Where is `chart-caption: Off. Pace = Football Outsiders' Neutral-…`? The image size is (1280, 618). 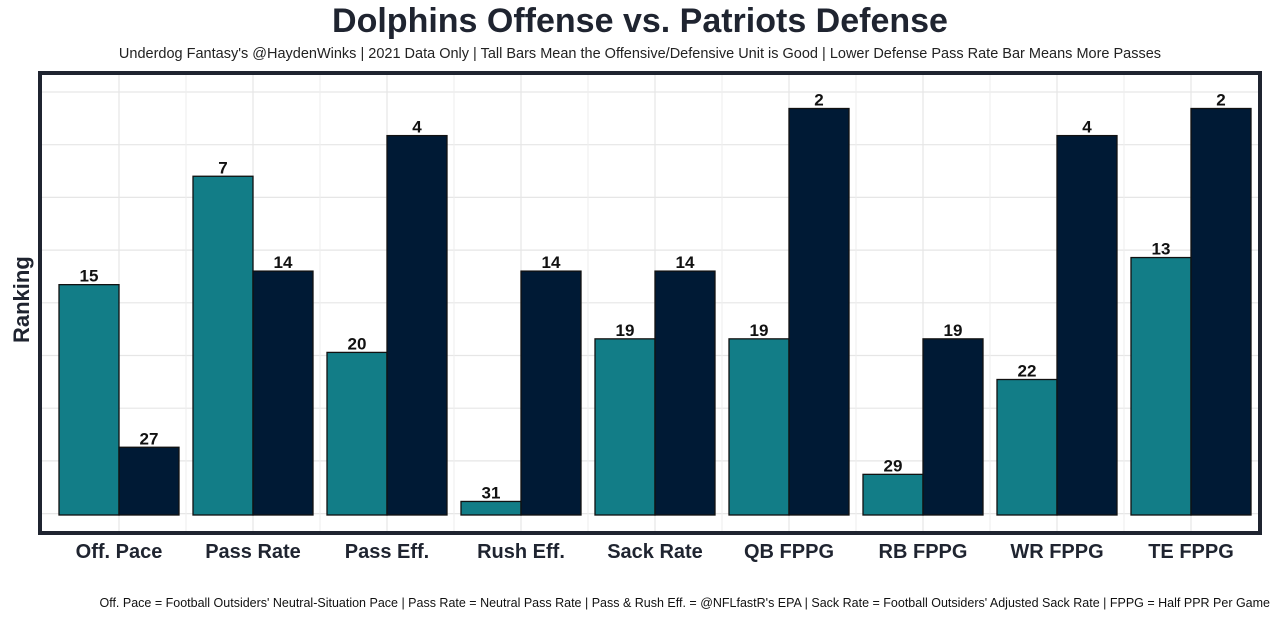
chart-caption: Off. Pace = Football Outsiders' Neutral-… is located at coordinates (684, 603).